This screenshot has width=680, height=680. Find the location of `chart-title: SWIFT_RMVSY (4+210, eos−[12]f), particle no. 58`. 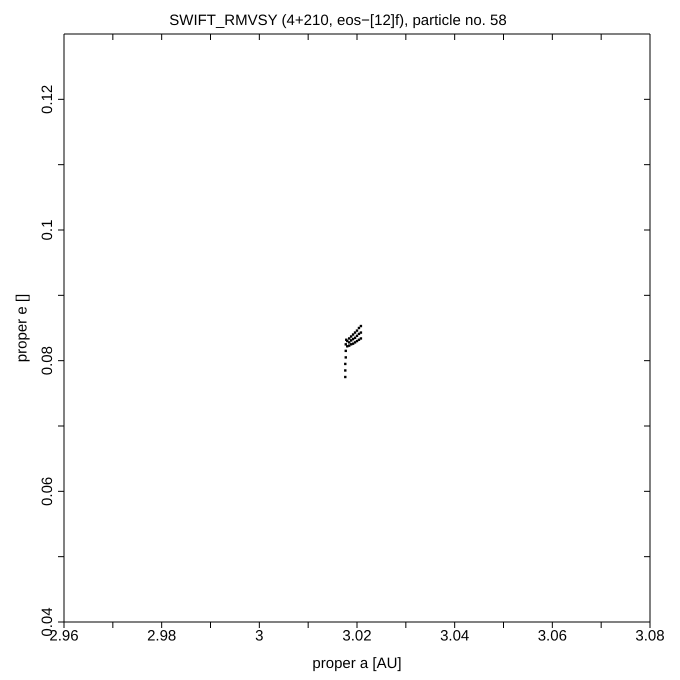

chart-title: SWIFT_RMVSY (4+210, eos−[12]f), particle no. 58 is located at coordinates (338, 20).